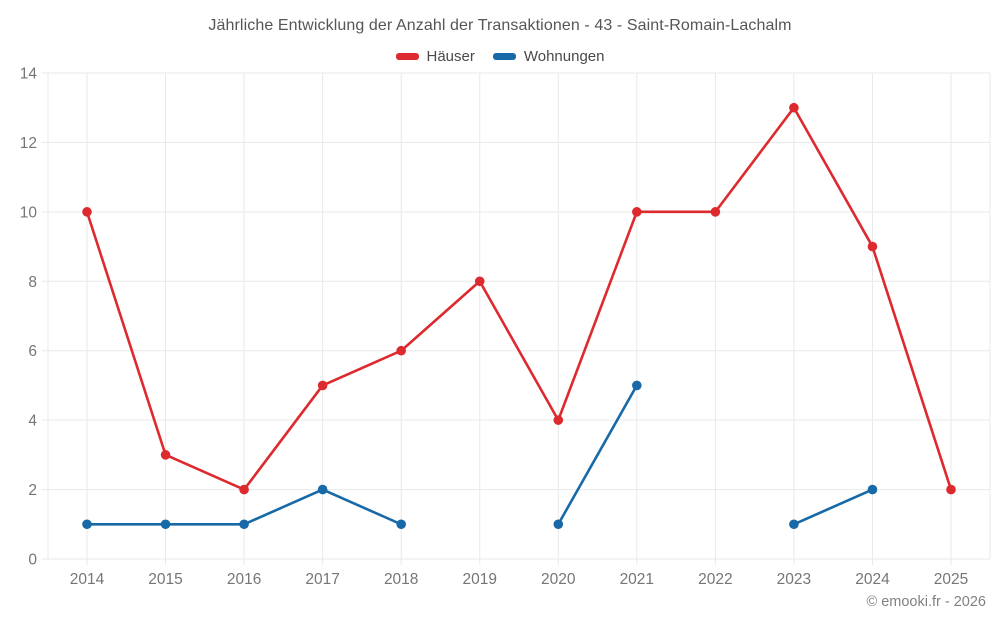 This screenshot has height=625, width=1000. I want to click on x-tick-label: 2017, so click(322, 579).